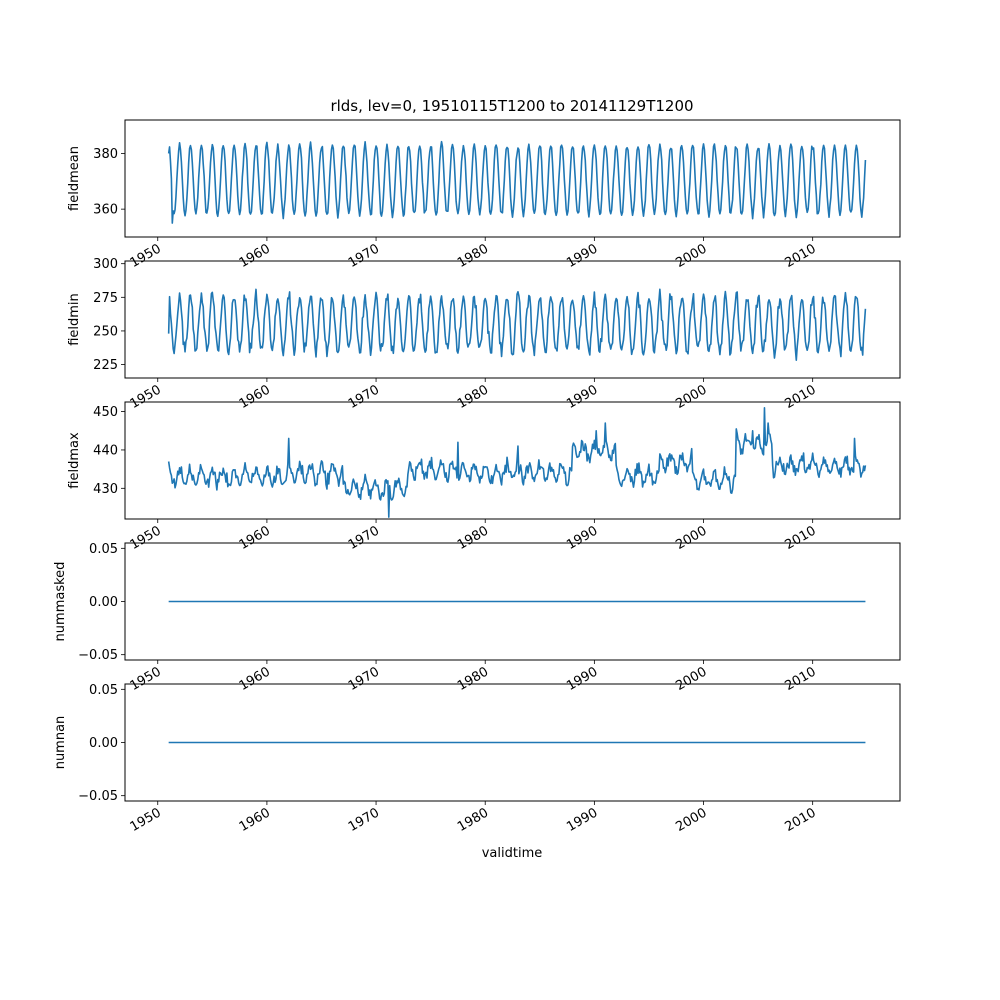 The width and height of the screenshot is (1000, 1000). I want to click on y-axis-label: fieldmean, so click(74, 178).